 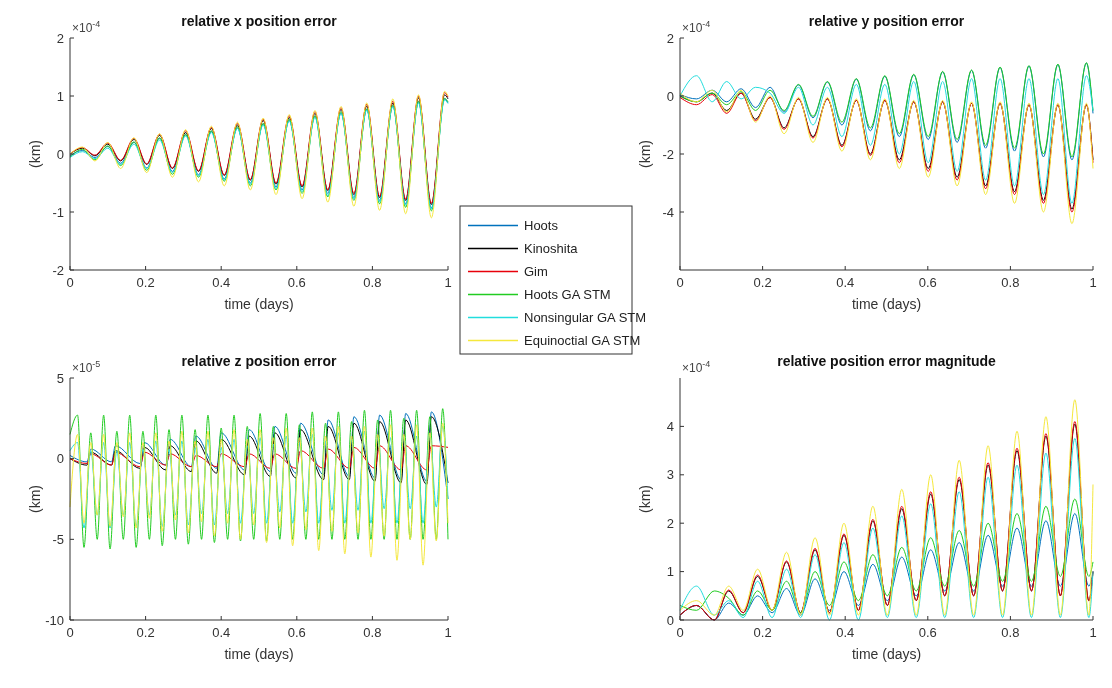 I want to click on y-tick-label: 4, so click(x=670, y=426).